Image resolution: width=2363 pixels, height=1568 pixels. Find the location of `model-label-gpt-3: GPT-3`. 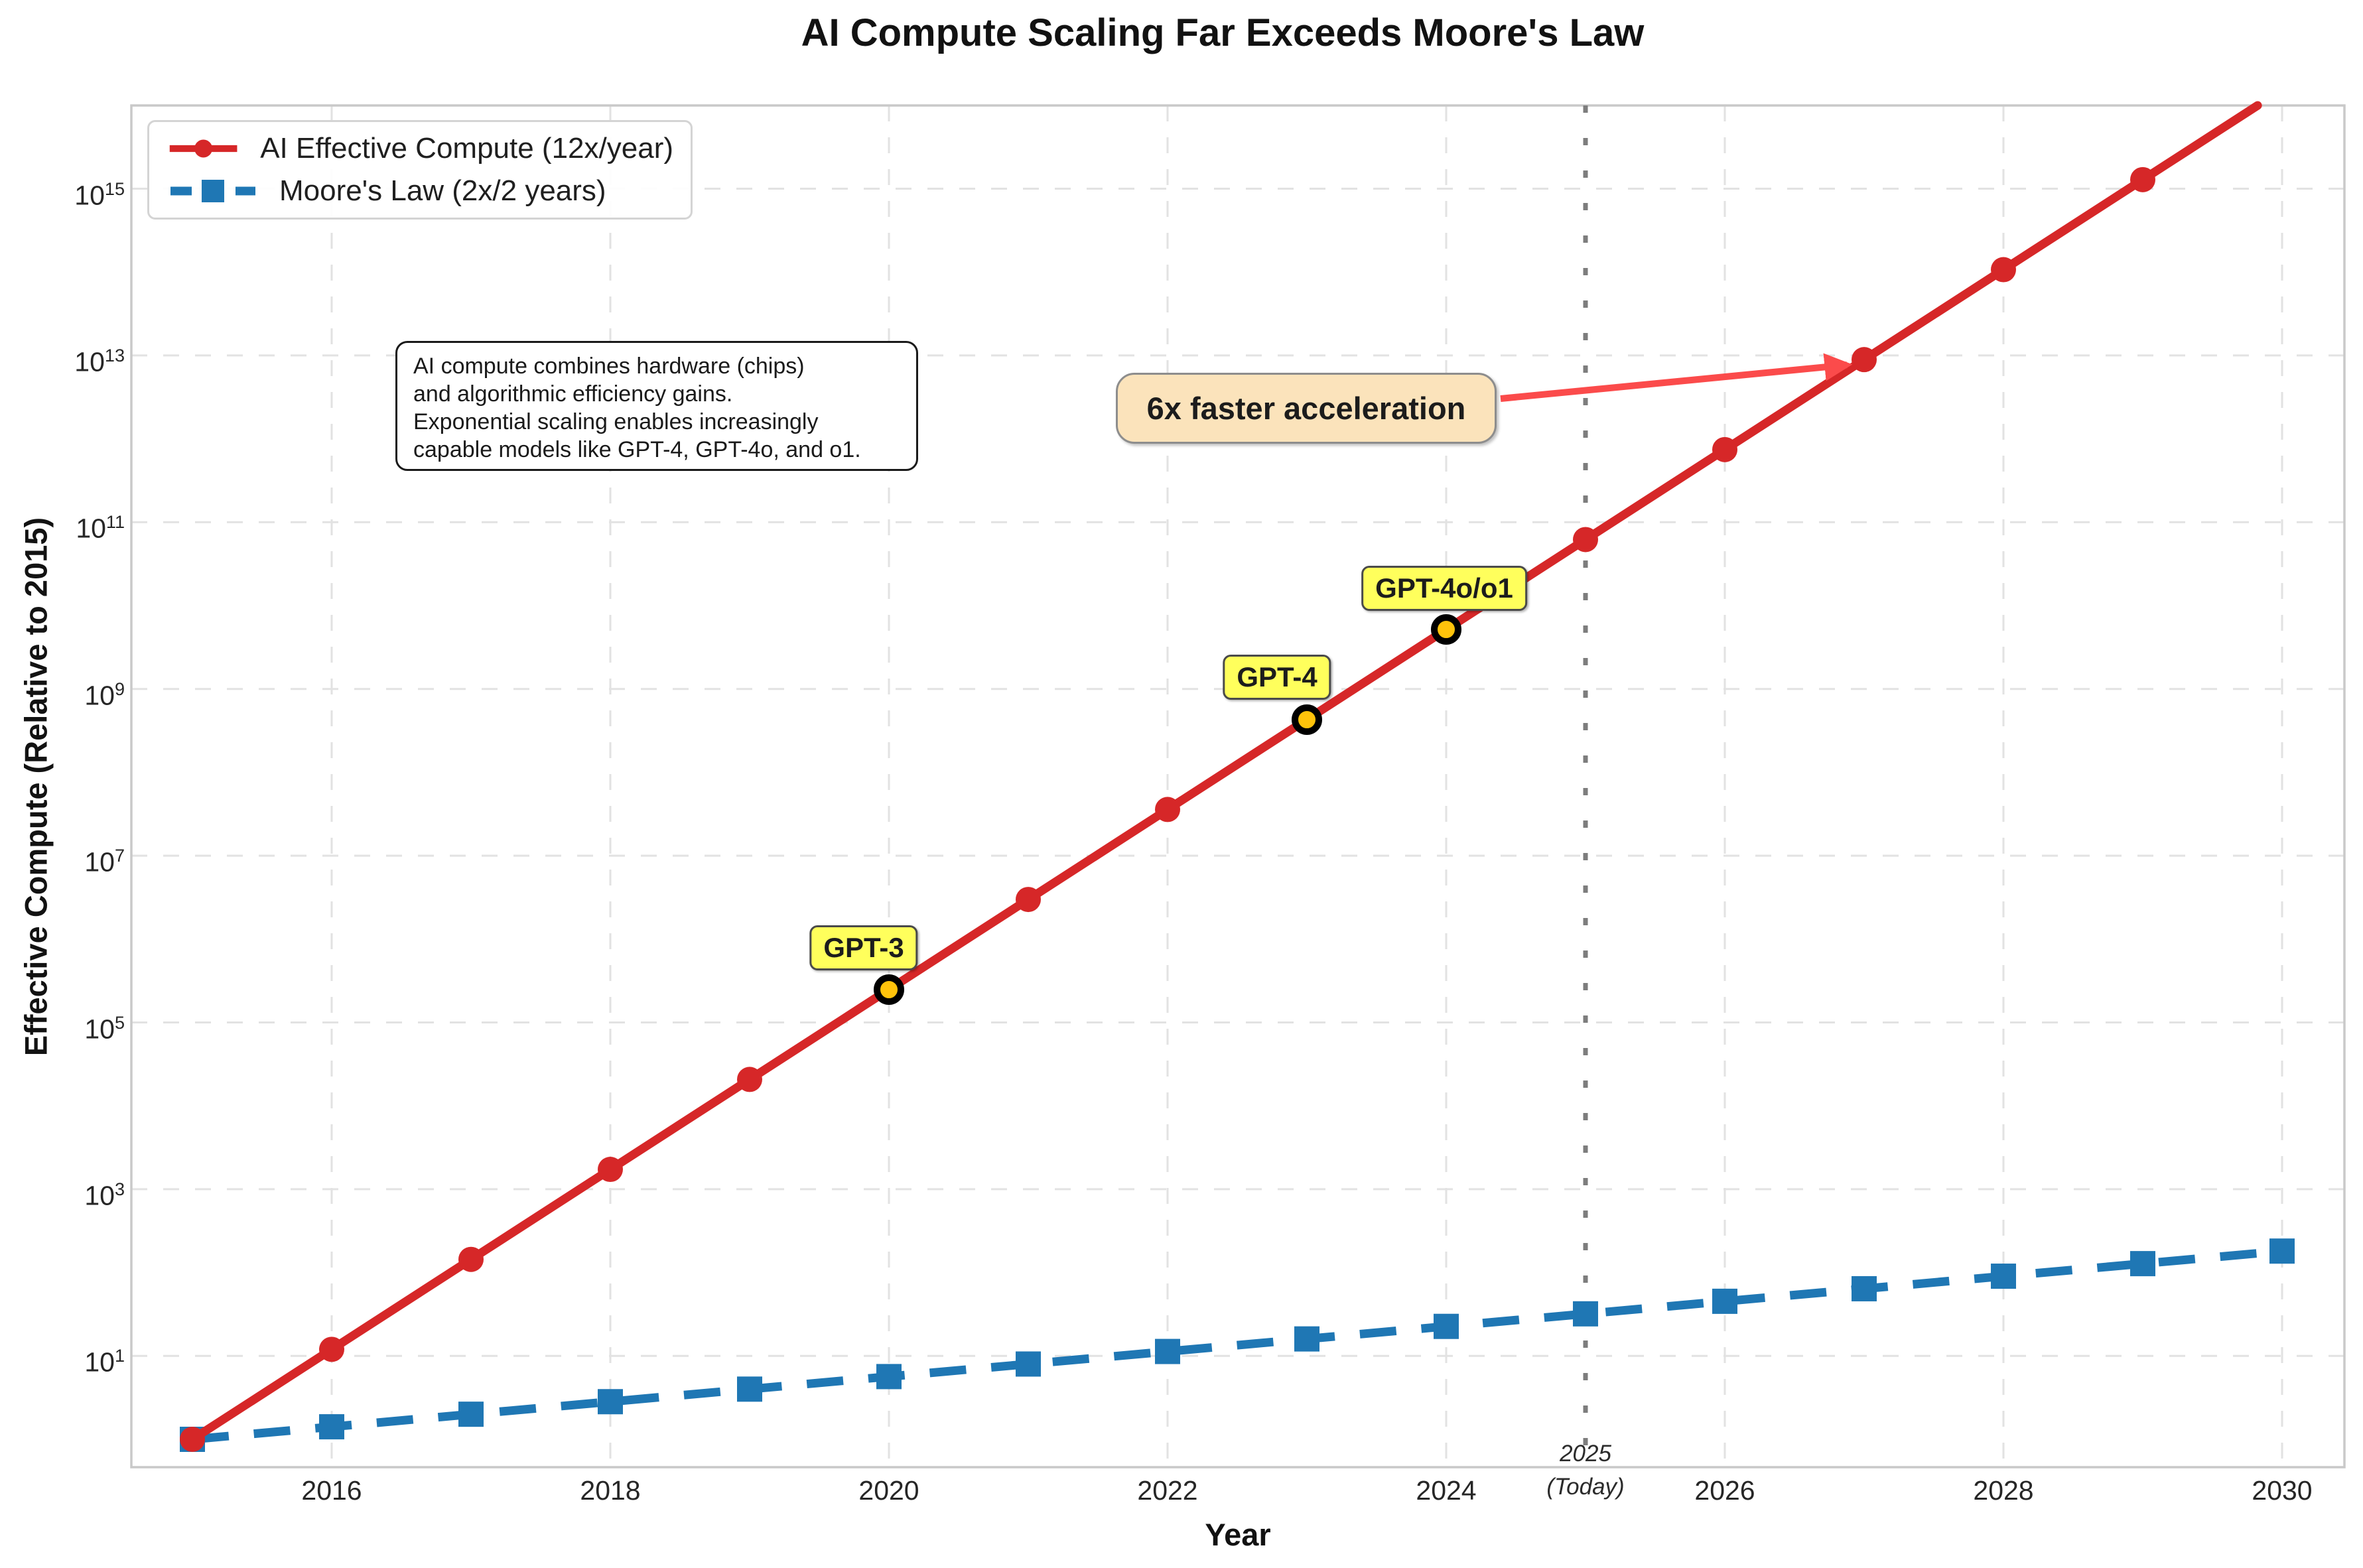

model-label-gpt-3: GPT-3 is located at coordinates (863, 947).